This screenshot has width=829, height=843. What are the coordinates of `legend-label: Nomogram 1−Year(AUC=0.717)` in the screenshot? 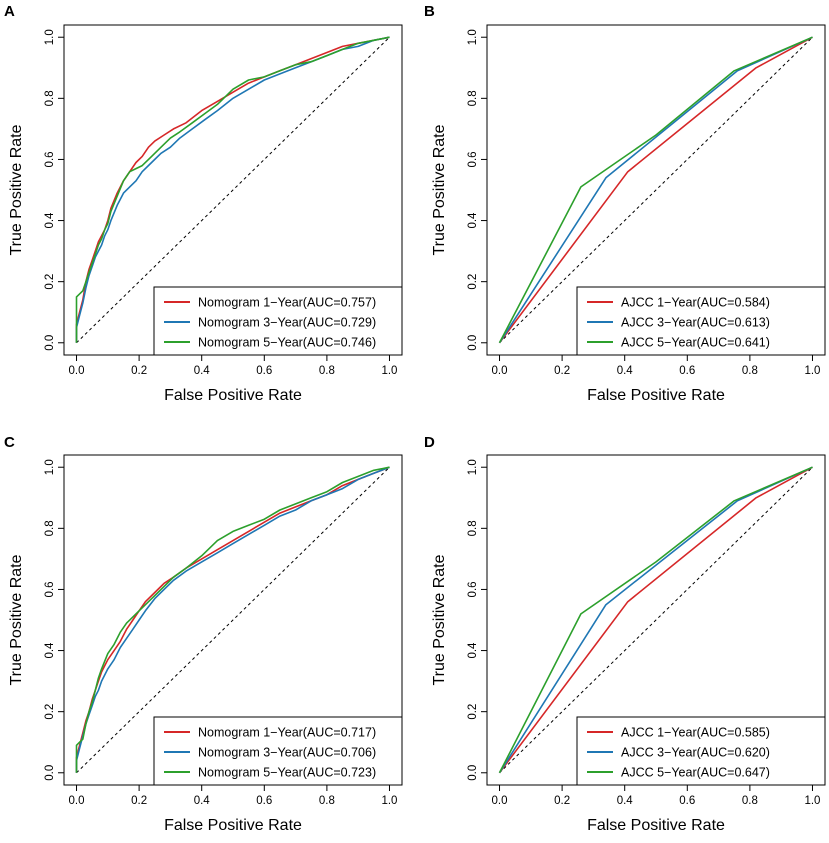 It's located at (287, 733).